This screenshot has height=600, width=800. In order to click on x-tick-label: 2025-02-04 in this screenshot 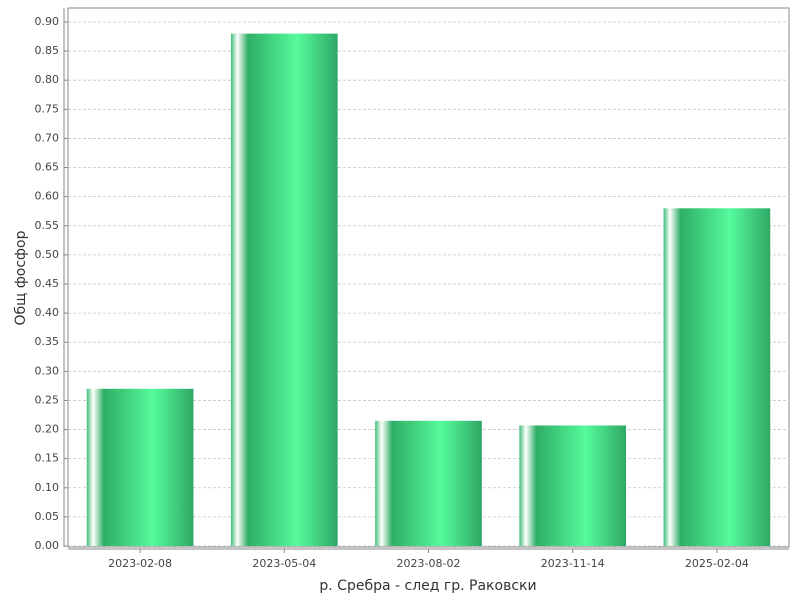, I will do `click(717, 563)`.